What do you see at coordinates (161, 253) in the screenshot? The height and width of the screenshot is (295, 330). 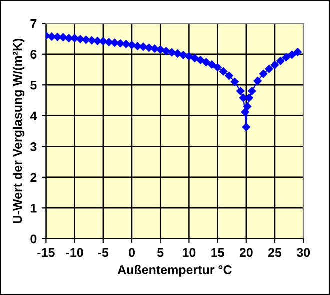 I see `x-tick-label: 5` at bounding box center [161, 253].